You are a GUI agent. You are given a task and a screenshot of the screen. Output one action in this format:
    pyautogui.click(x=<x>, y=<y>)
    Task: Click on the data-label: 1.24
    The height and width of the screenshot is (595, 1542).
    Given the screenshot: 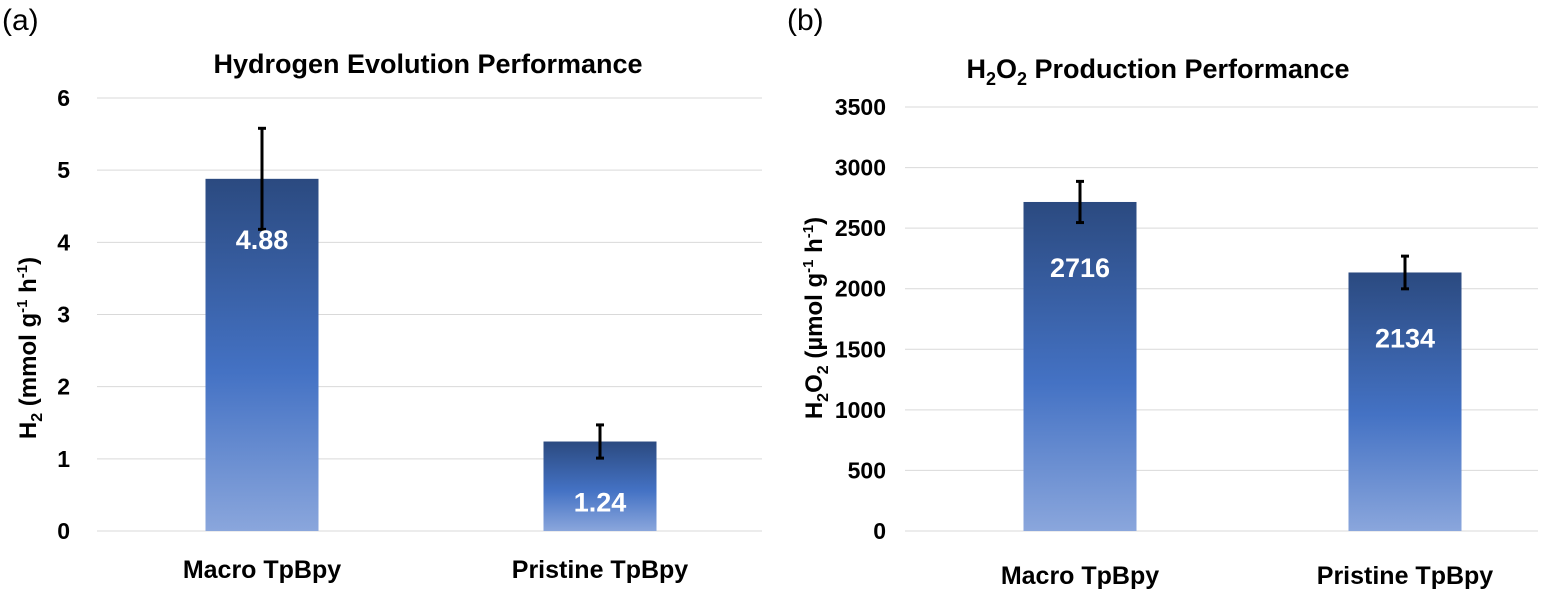 What is the action you would take?
    pyautogui.click(x=600, y=503)
    